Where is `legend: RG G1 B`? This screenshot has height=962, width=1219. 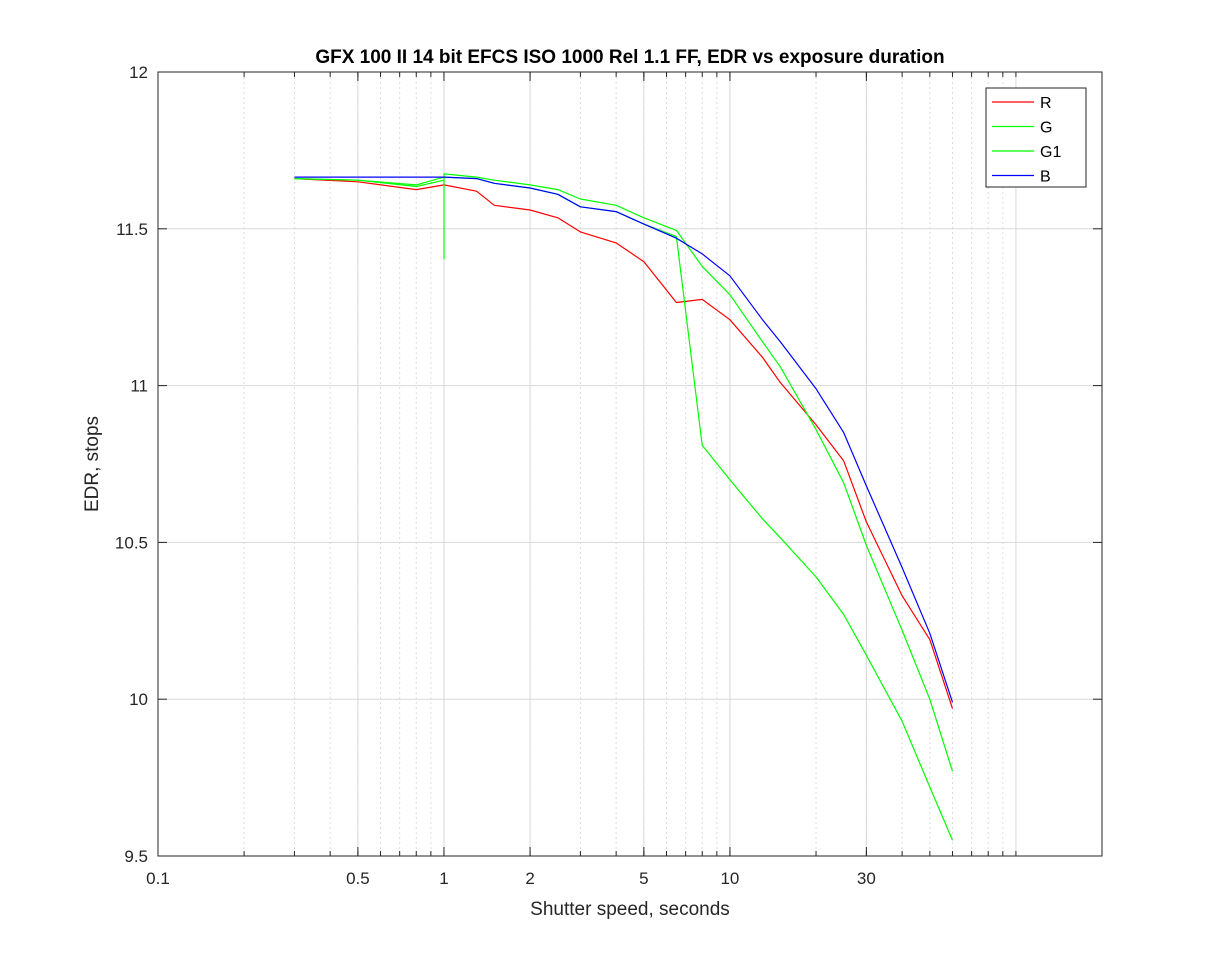 legend: RG G1 B is located at coordinates (1036, 137).